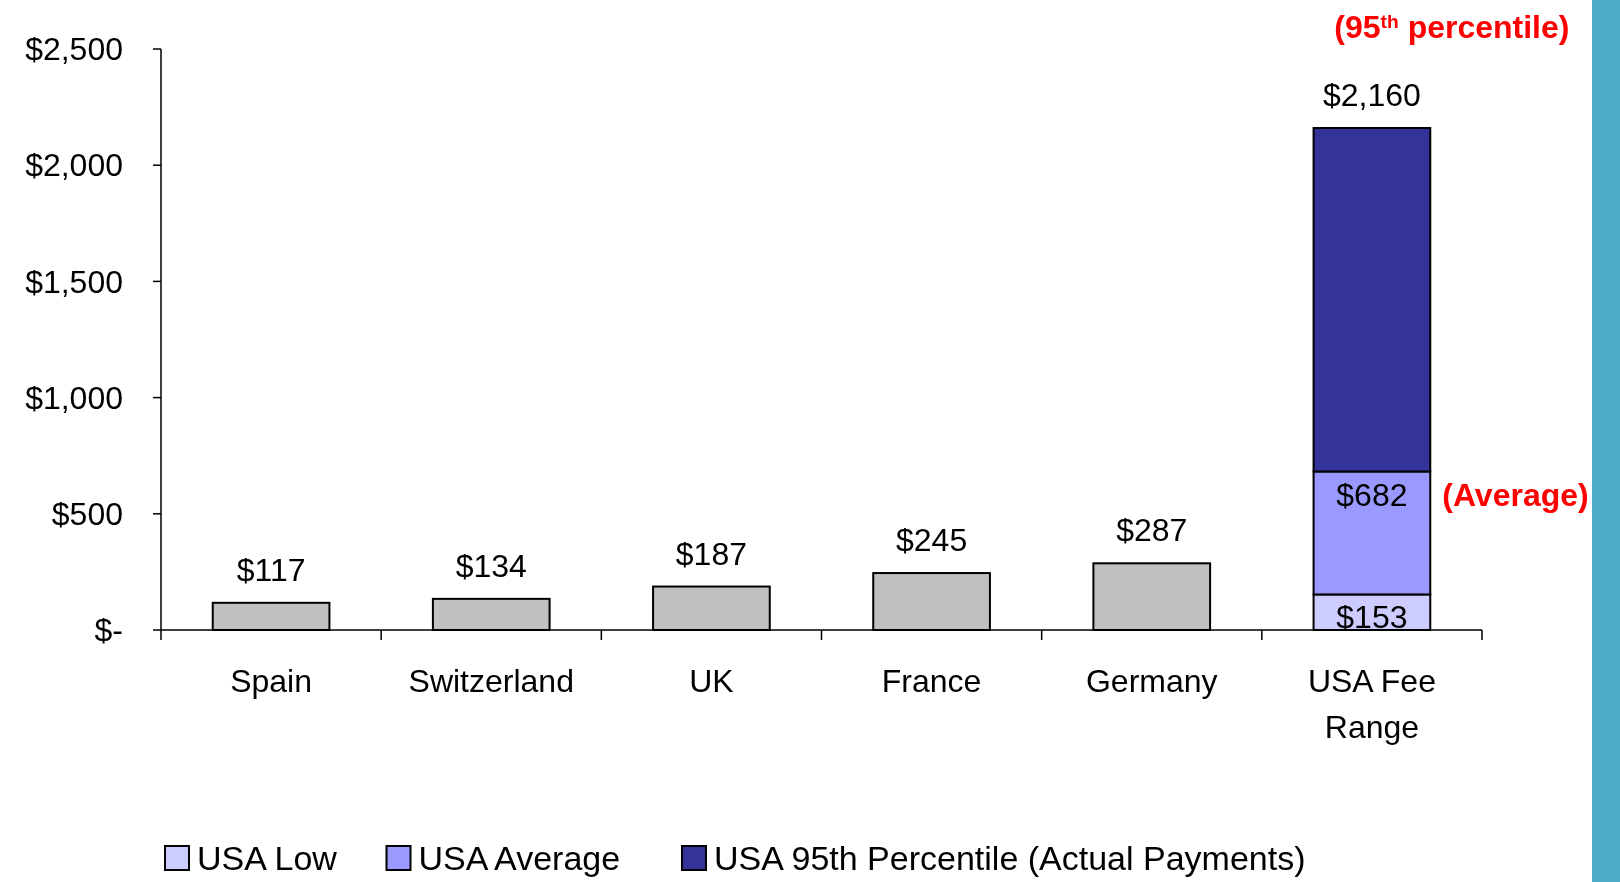 This screenshot has height=882, width=1620. Describe the element at coordinates (931, 681) in the screenshot. I see `x-tick-label: France` at that location.